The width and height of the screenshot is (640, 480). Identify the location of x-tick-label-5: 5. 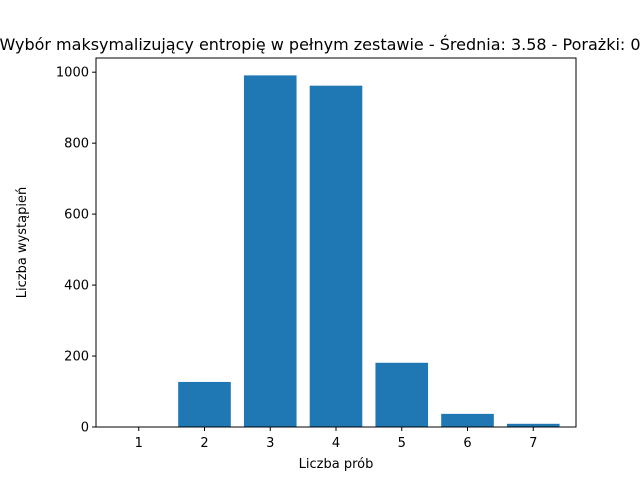
(402, 443).